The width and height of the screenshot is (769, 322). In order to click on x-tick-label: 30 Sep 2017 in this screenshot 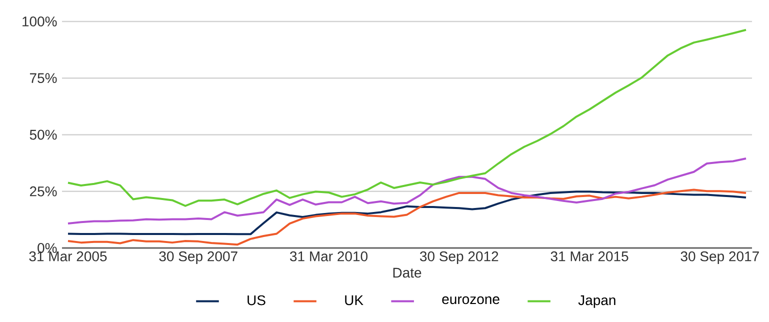, I will do `click(719, 257)`.